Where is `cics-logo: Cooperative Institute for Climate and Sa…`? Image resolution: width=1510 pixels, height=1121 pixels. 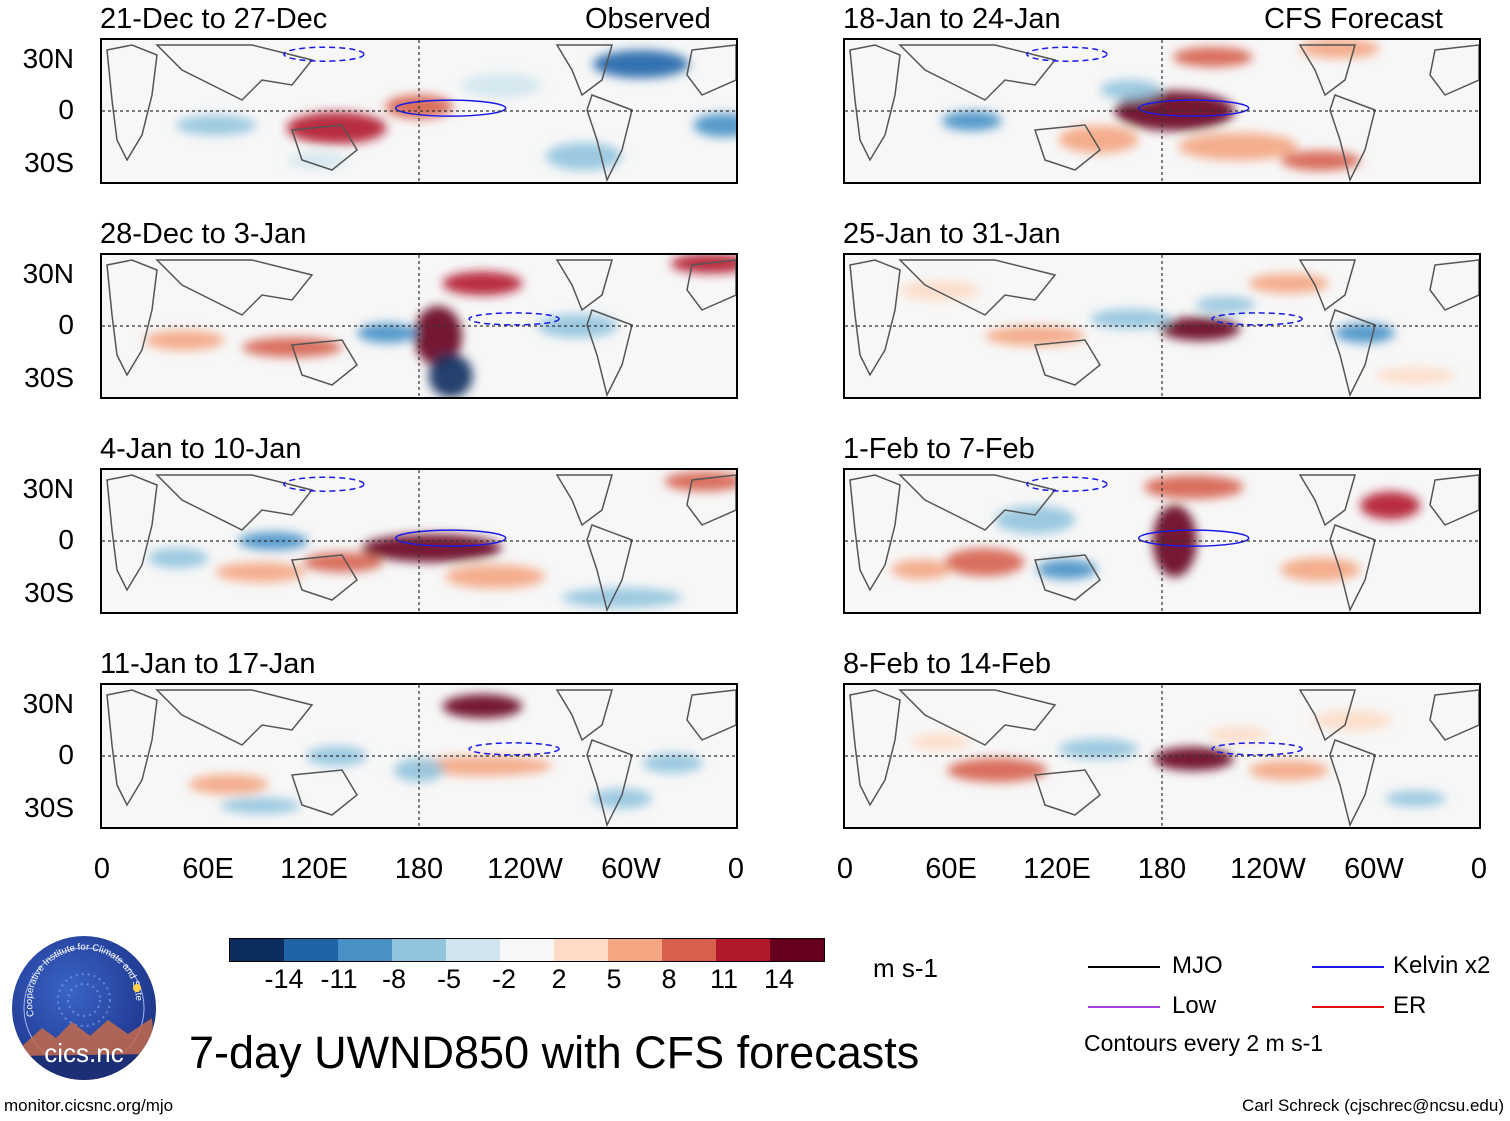
cics-logo: Cooperative Institute for Climate and Sa… is located at coordinates (84, 1008).